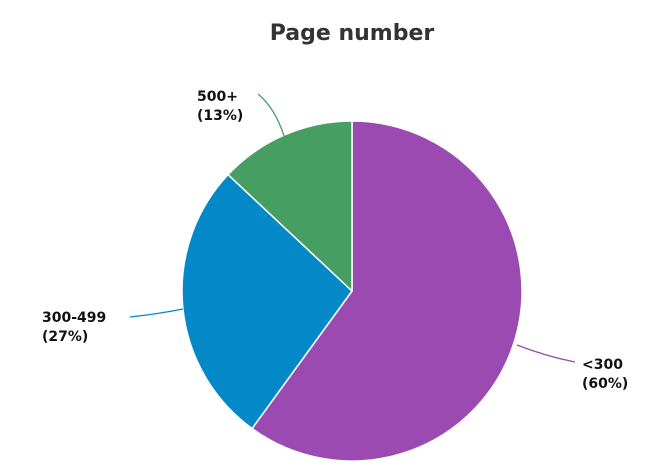  Describe the element at coordinates (602, 365) in the screenshot. I see `slice-label-category: <300` at that location.